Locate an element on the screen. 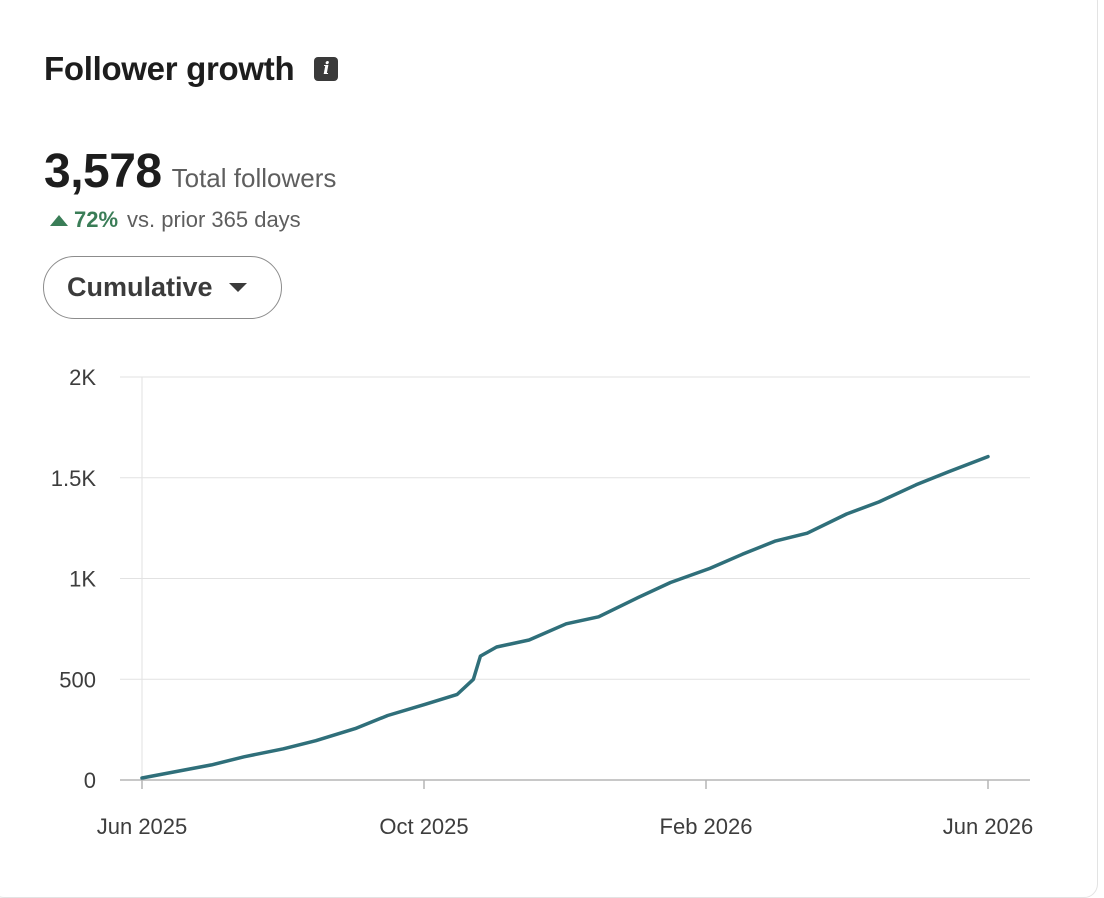 The image size is (1104, 898). x-tick-label: Jun 2025 is located at coordinates (142, 826).